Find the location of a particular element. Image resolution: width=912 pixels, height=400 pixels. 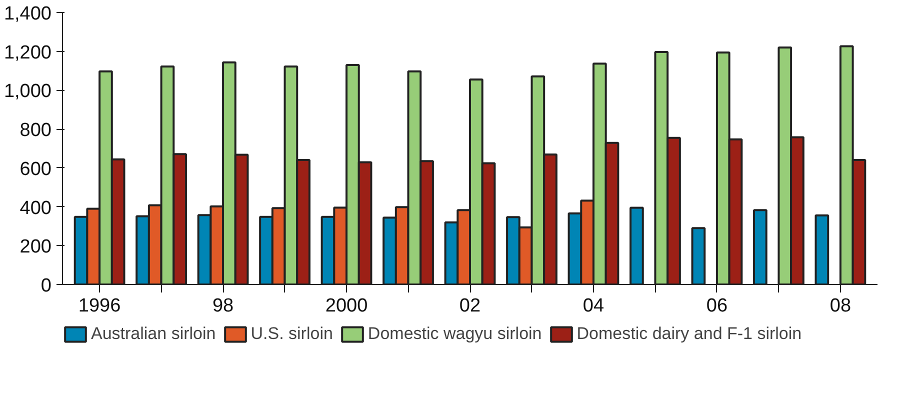

legend-label: U.S. sirloin is located at coordinates (291, 334).